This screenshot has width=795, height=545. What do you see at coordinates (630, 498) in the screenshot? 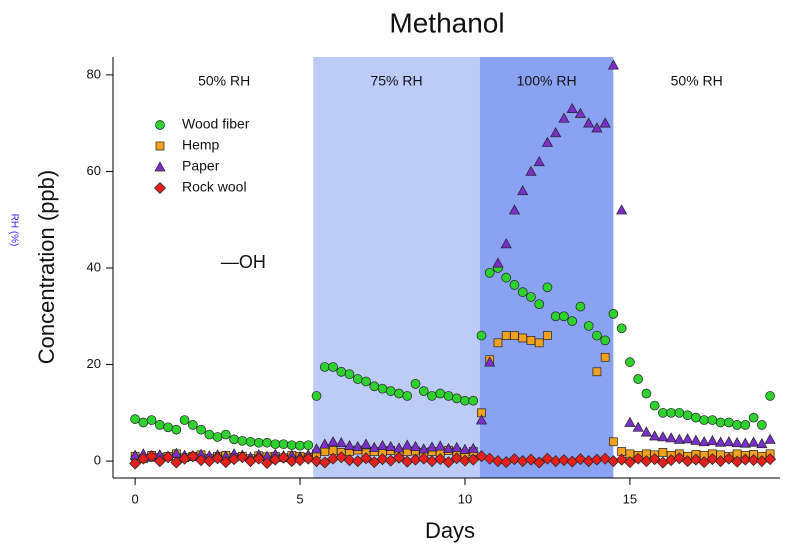
I see `x-tick-label: 15` at bounding box center [630, 498].